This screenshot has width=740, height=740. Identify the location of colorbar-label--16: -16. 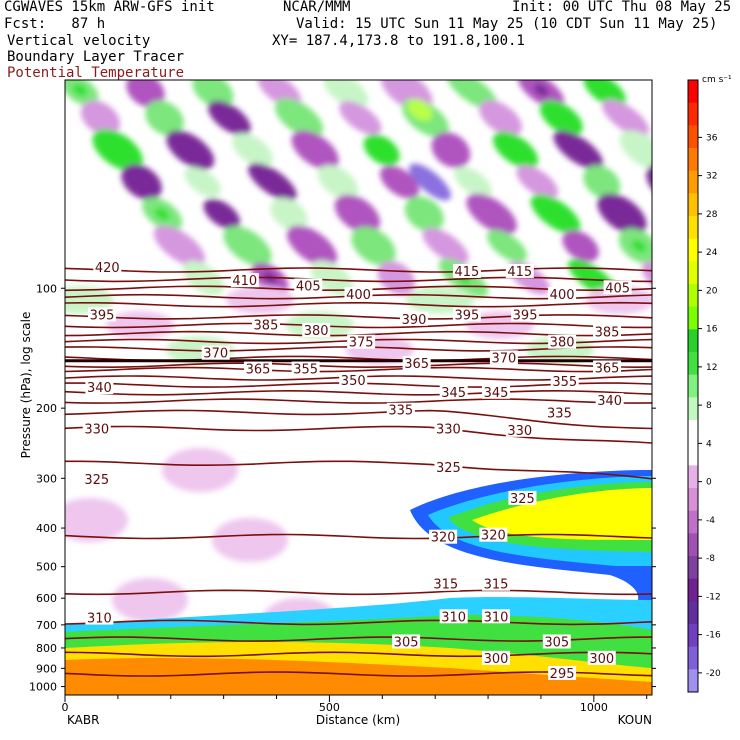
(713, 636).